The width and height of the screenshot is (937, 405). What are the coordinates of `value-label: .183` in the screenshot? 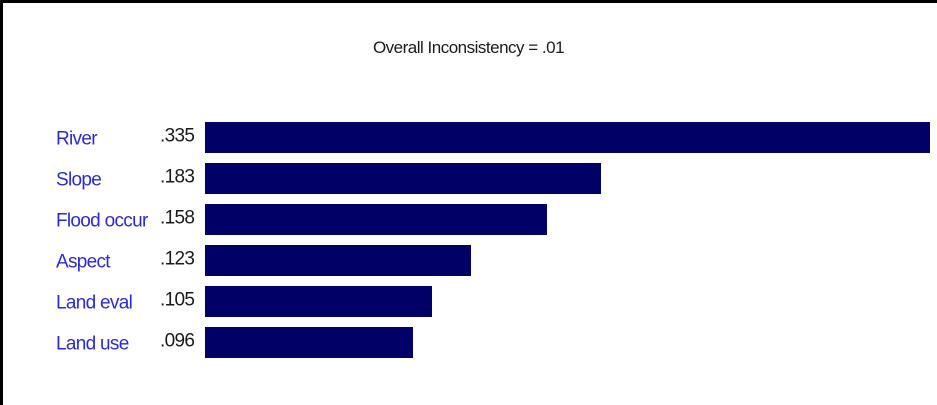 It's located at (177, 177).